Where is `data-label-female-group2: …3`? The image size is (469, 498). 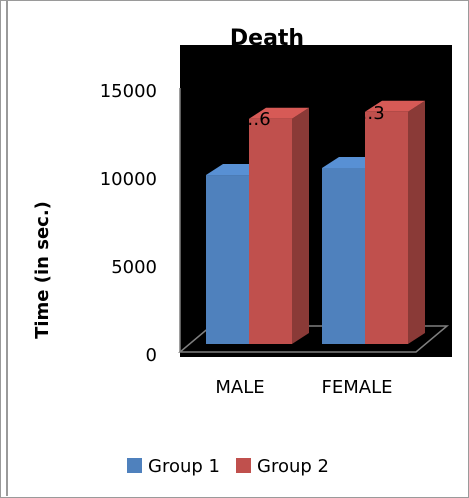 data-label-female-group2: …3 is located at coordinates (369, 113).